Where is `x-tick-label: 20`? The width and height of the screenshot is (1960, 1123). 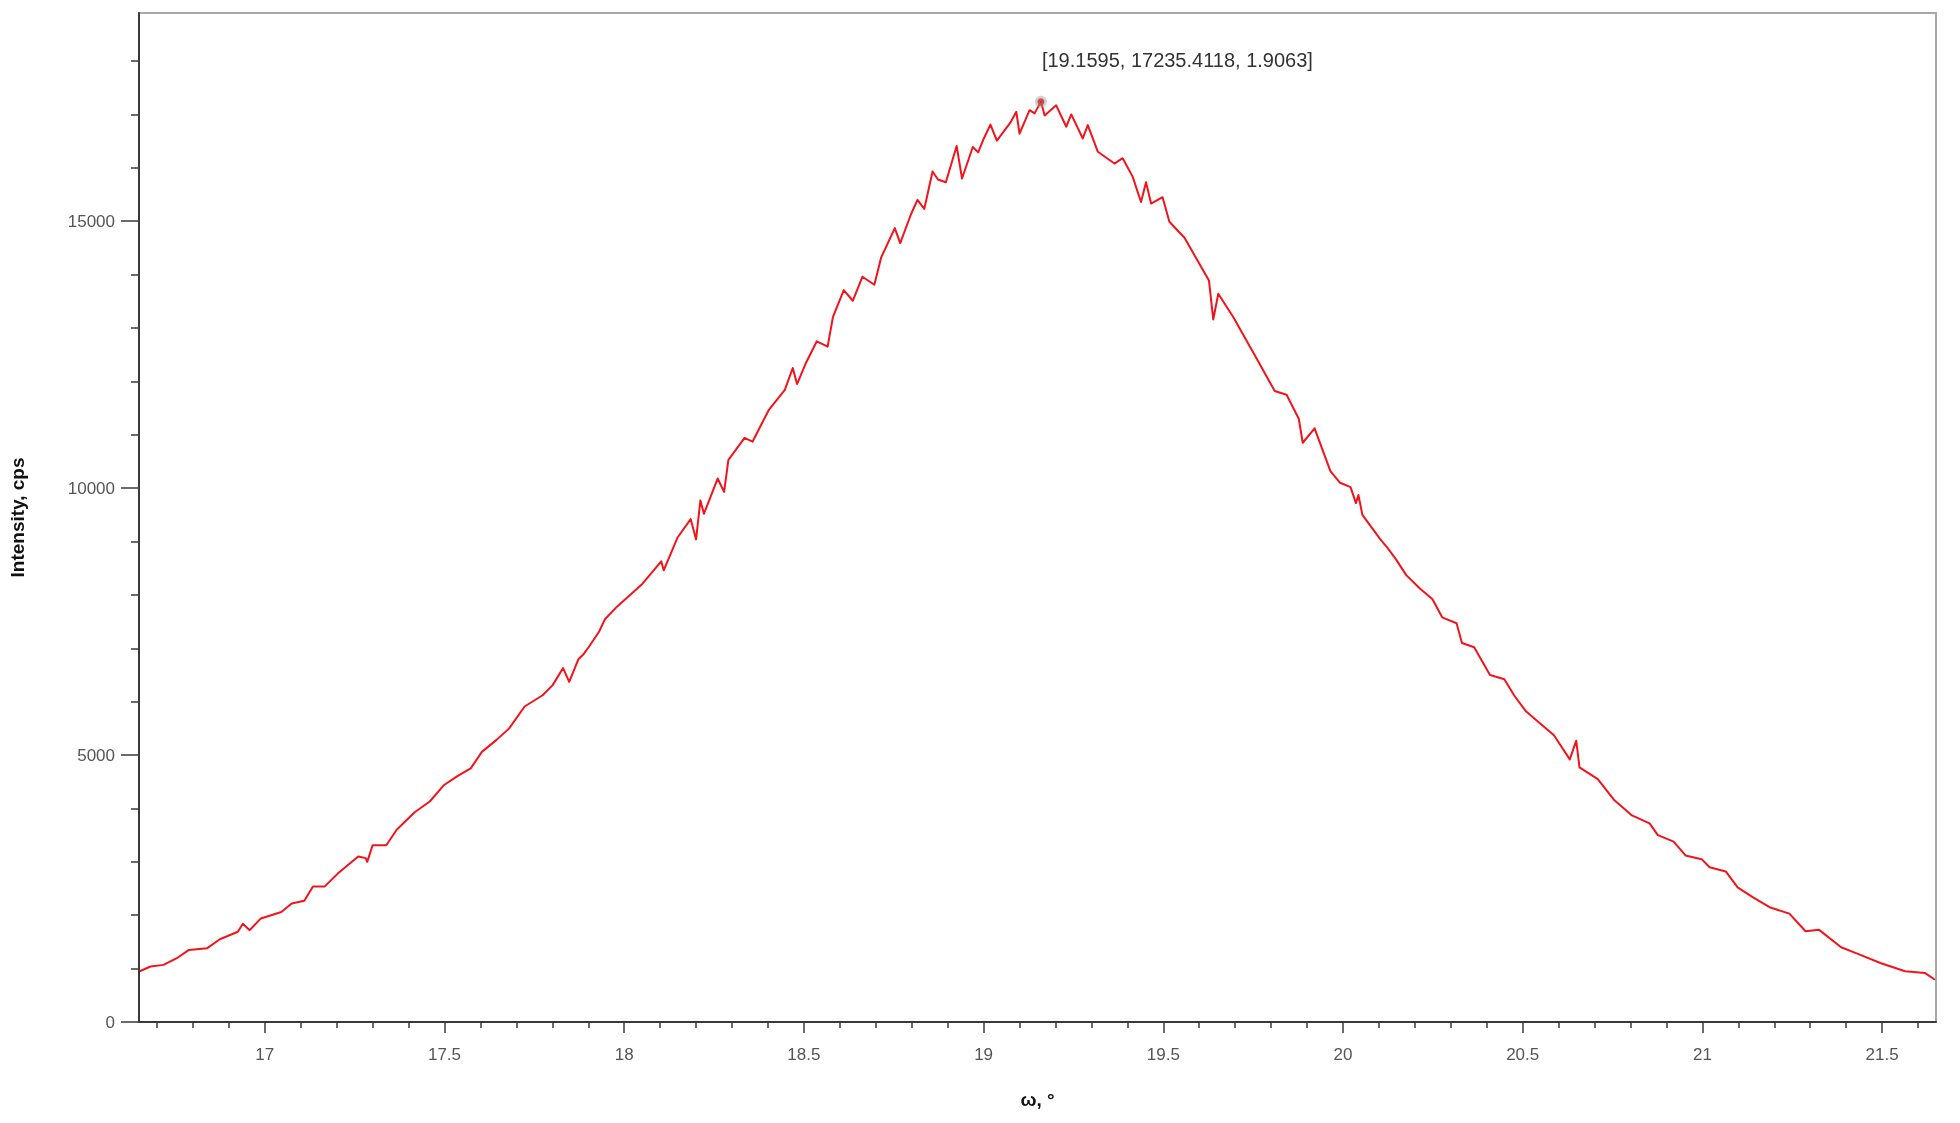
x-tick-label: 20 is located at coordinates (1343, 1054).